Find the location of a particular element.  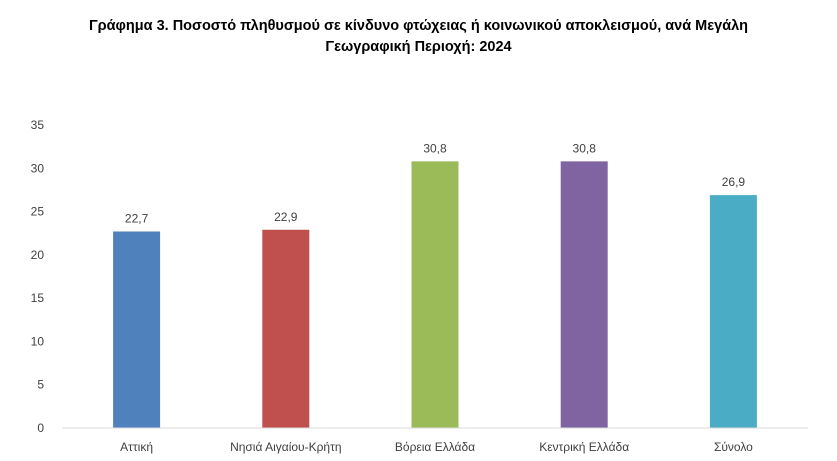

y-tick-label: 10 is located at coordinates (38, 341).